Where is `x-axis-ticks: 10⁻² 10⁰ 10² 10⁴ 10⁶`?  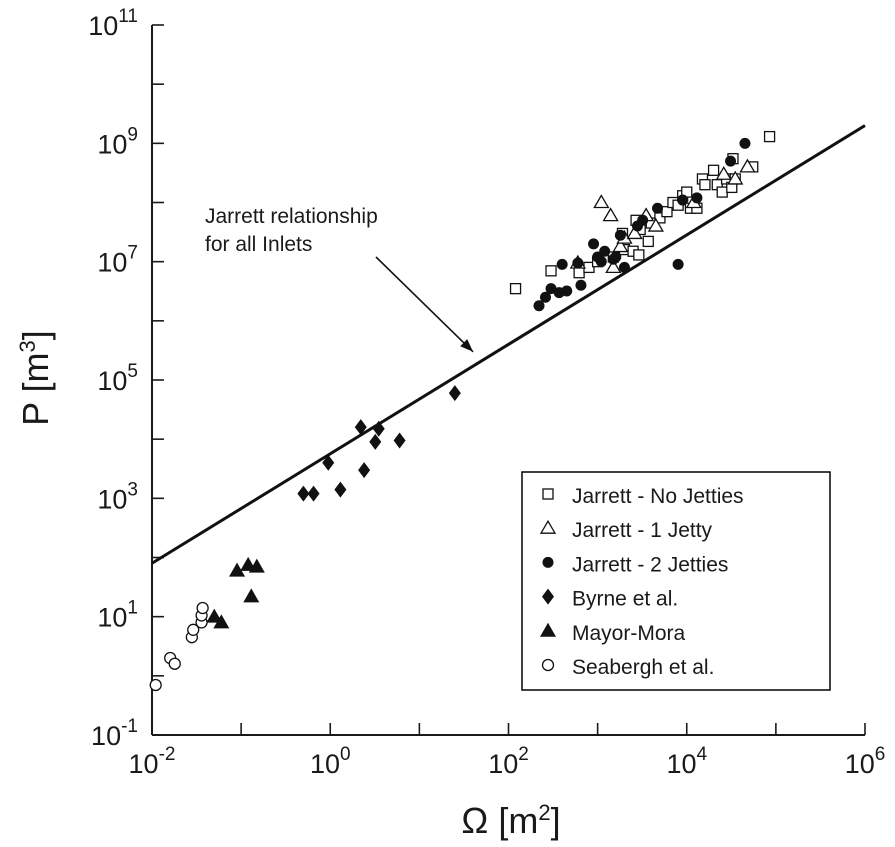 x-axis-ticks: 10⁻² 10⁰ 10² 10⁴ 10⁶ is located at coordinates (507, 751).